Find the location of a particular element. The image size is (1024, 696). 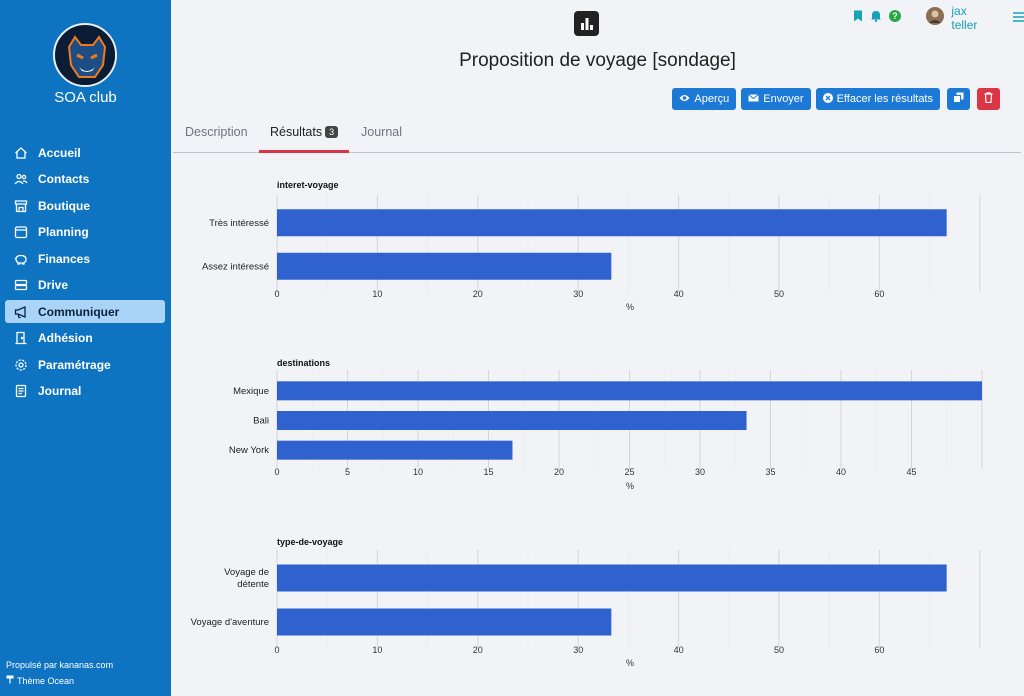

preview-button: Aperçu is located at coordinates (704, 99).